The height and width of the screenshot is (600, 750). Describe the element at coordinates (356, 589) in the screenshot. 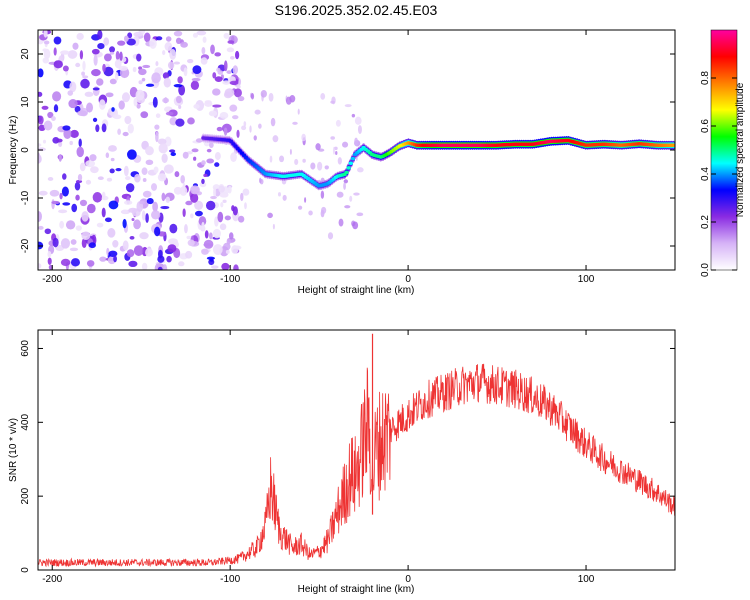

I see `snr-x-label: Height of straight line (km)` at that location.